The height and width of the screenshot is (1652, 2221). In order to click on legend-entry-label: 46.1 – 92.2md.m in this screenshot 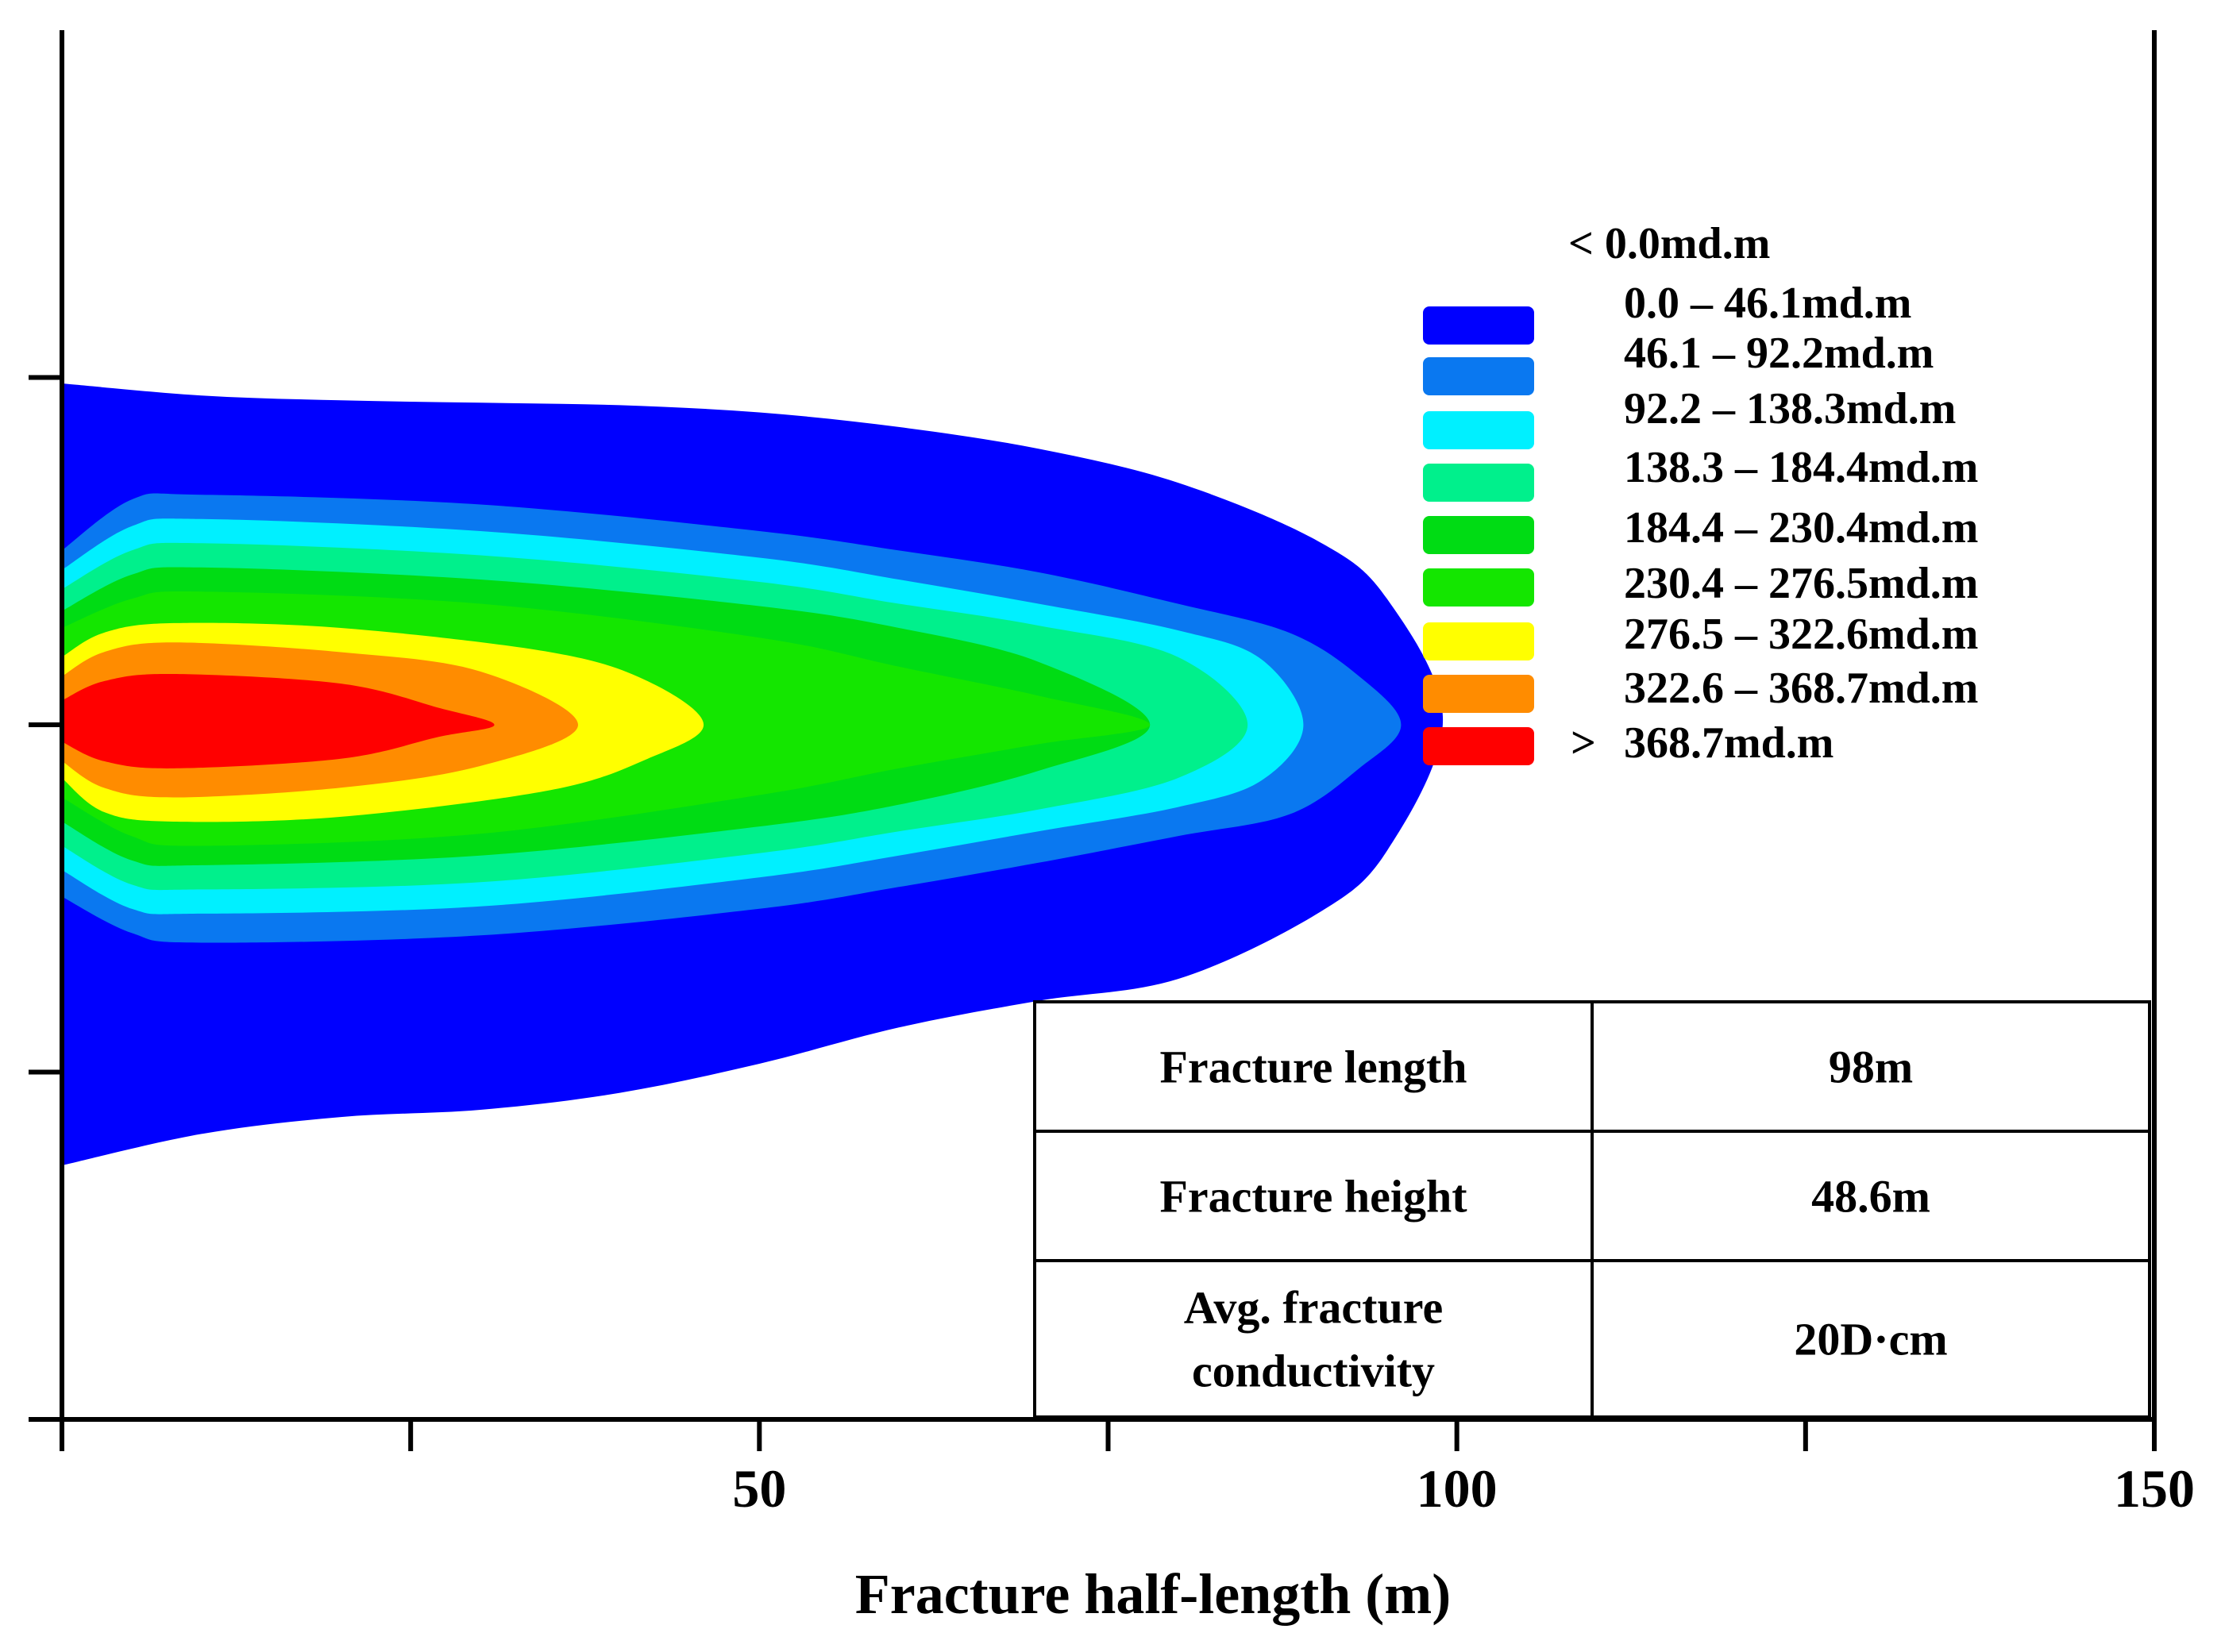, I will do `click(1779, 354)`.